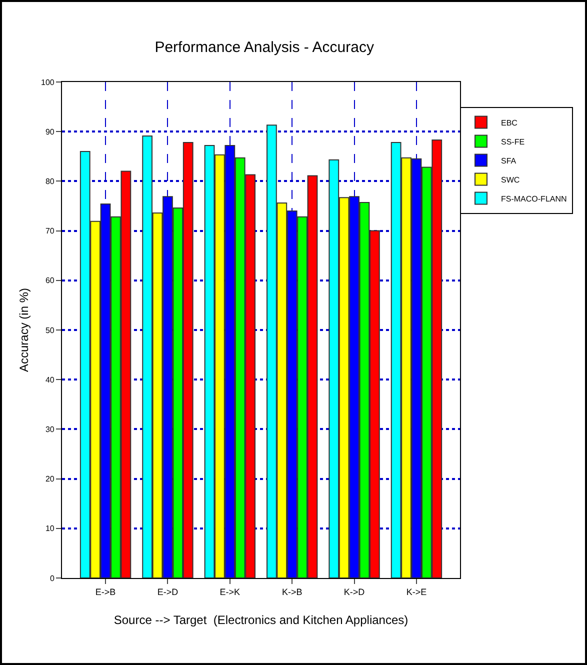 The height and width of the screenshot is (665, 587). Describe the element at coordinates (509, 161) in the screenshot. I see `legend-label: SFA` at that location.